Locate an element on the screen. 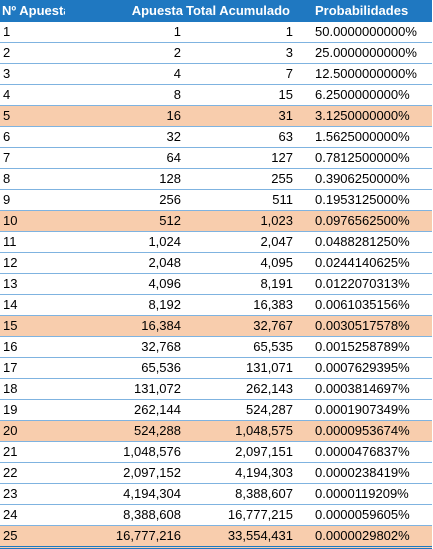  cell-cumulative-total: 8,388,607 is located at coordinates (264, 493).